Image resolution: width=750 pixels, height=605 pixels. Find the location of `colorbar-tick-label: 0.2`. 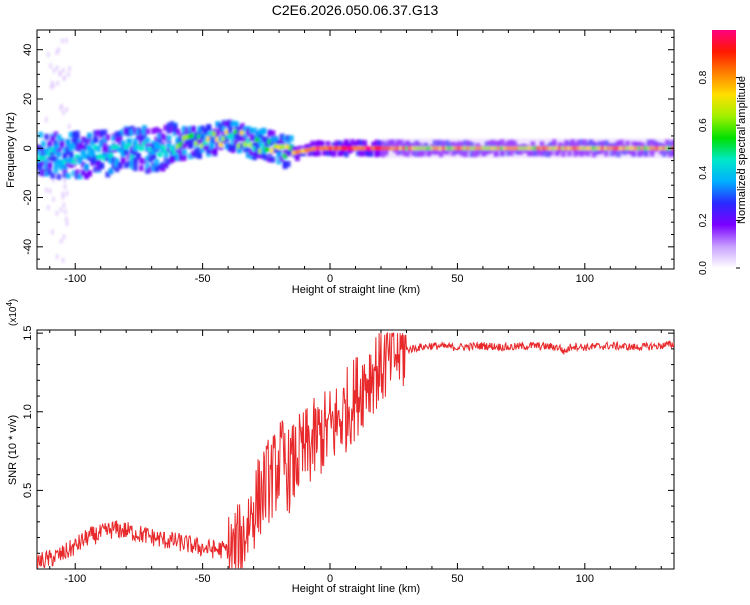

colorbar-tick-label: 0.2 is located at coordinates (703, 220).